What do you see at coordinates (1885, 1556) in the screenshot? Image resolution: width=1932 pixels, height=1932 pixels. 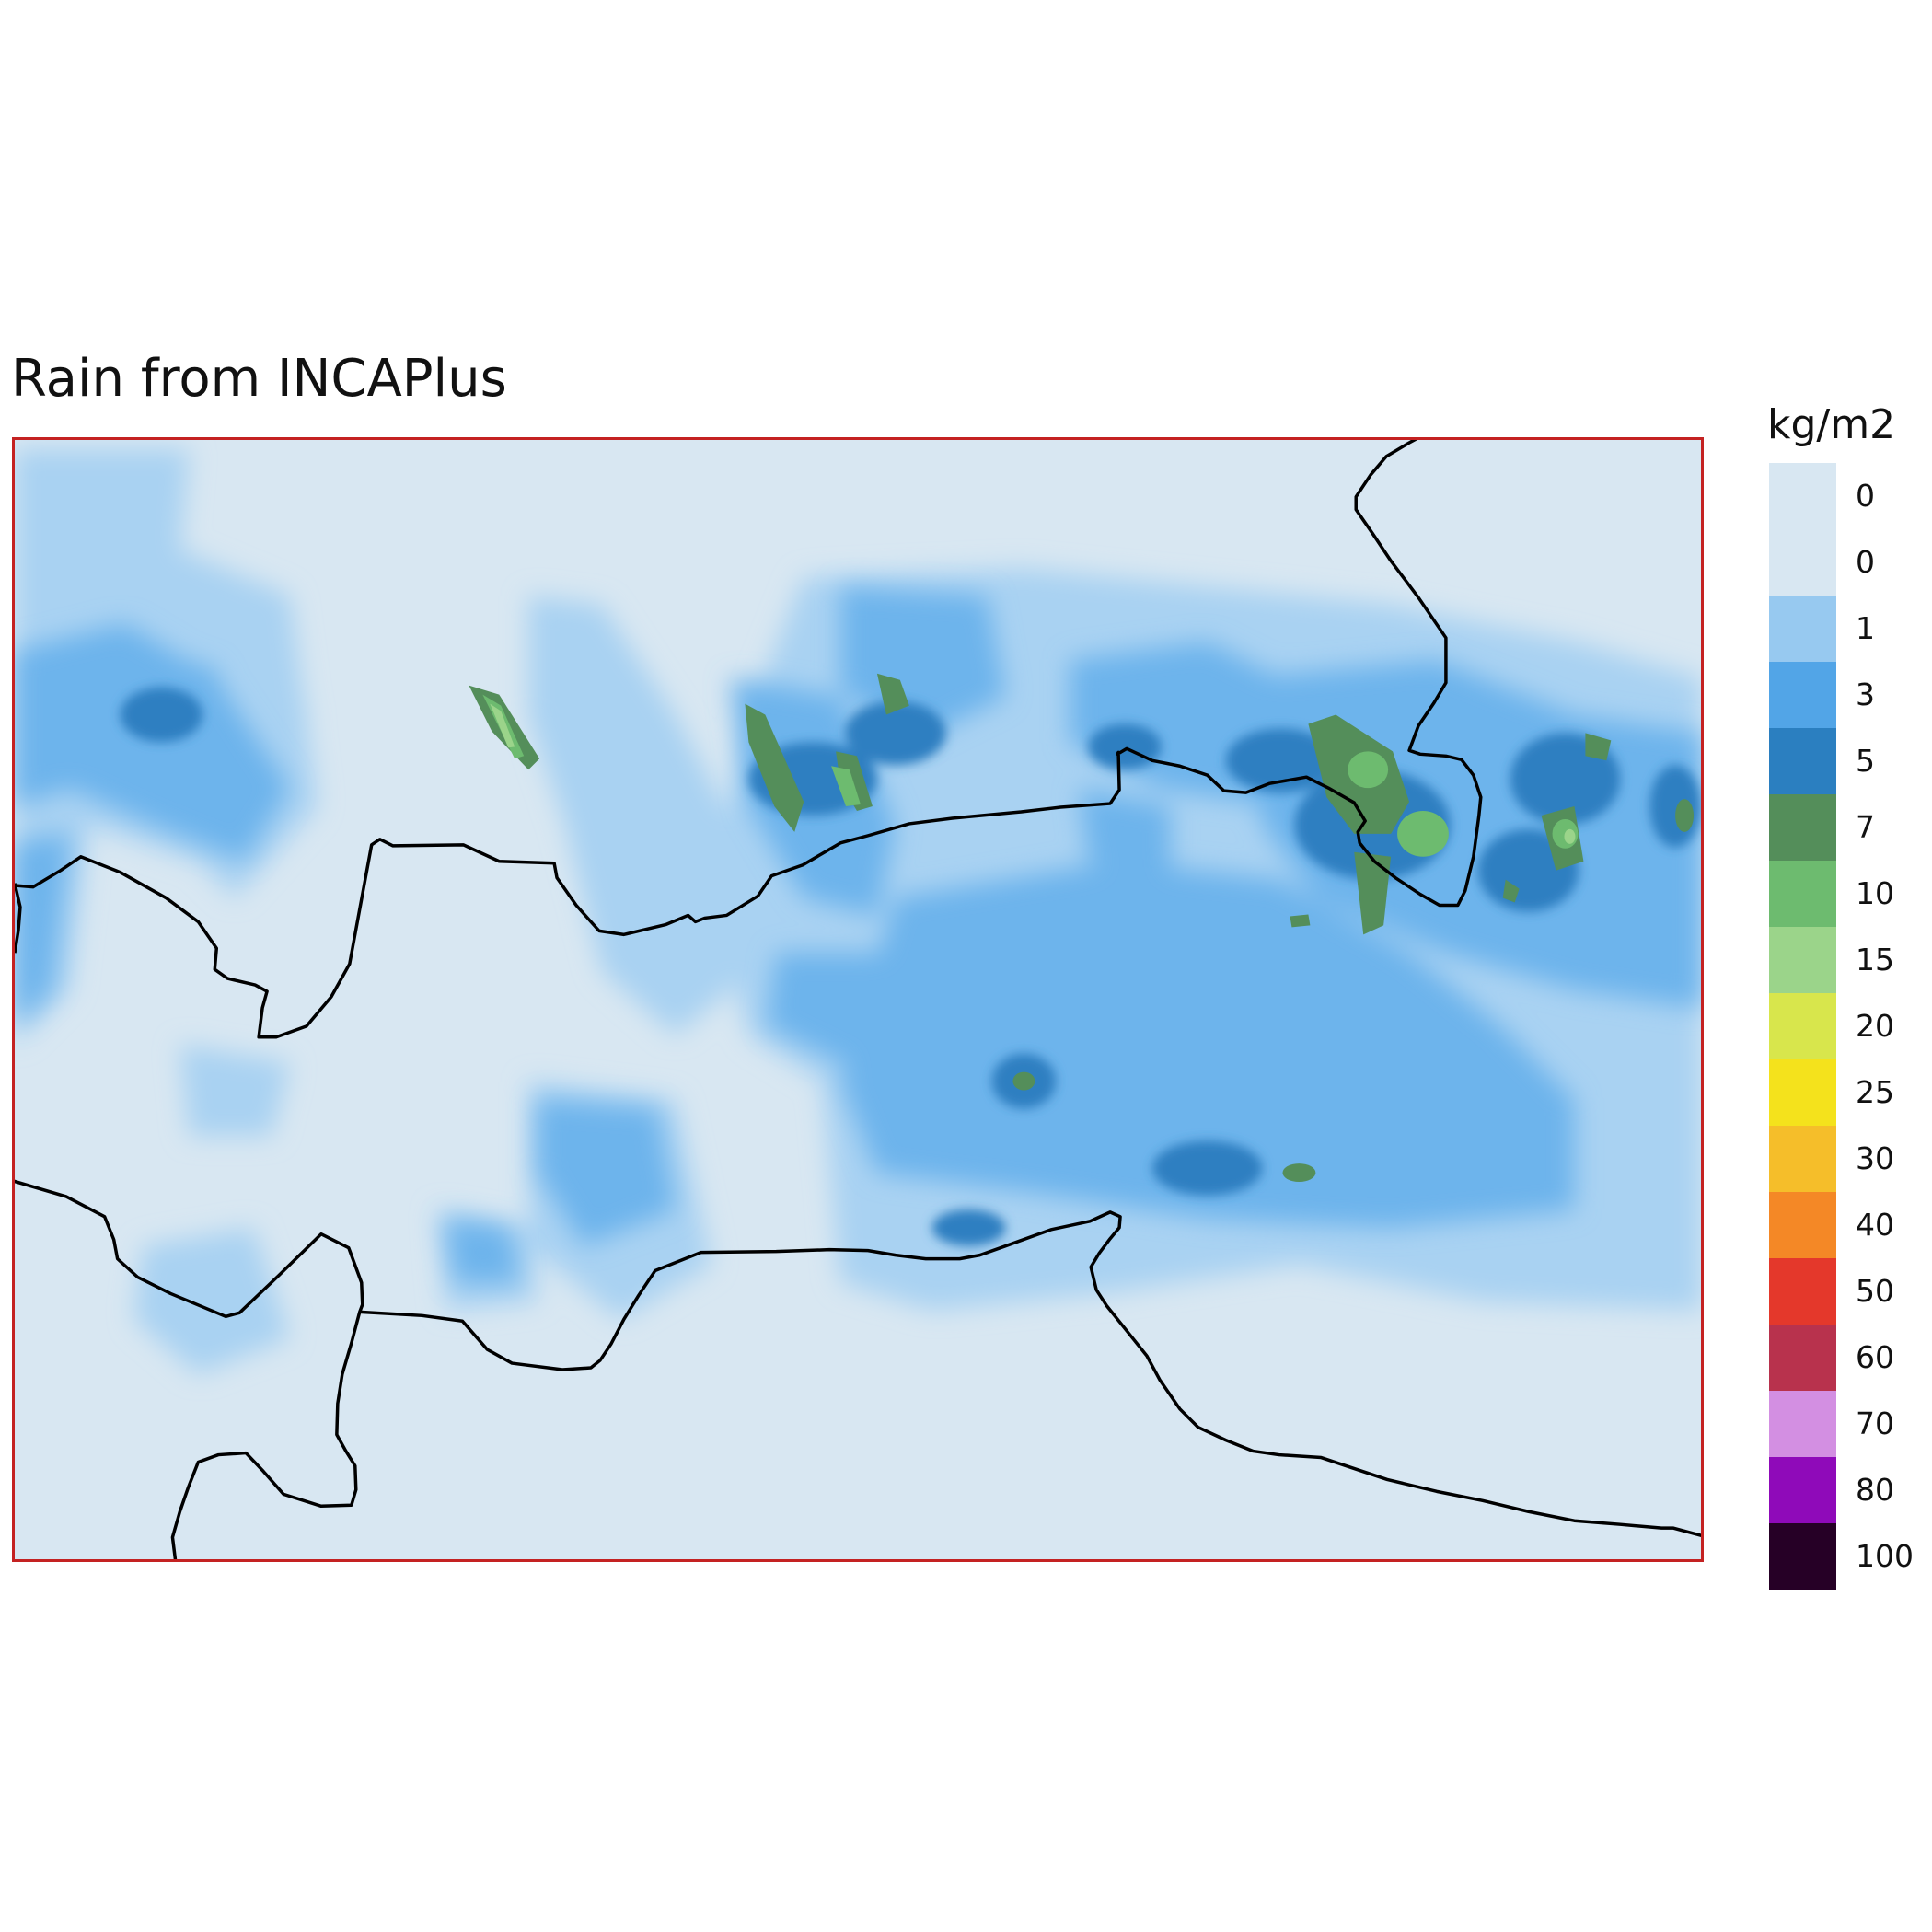 I see `colorbar-tick-label: 100` at bounding box center [1885, 1556].